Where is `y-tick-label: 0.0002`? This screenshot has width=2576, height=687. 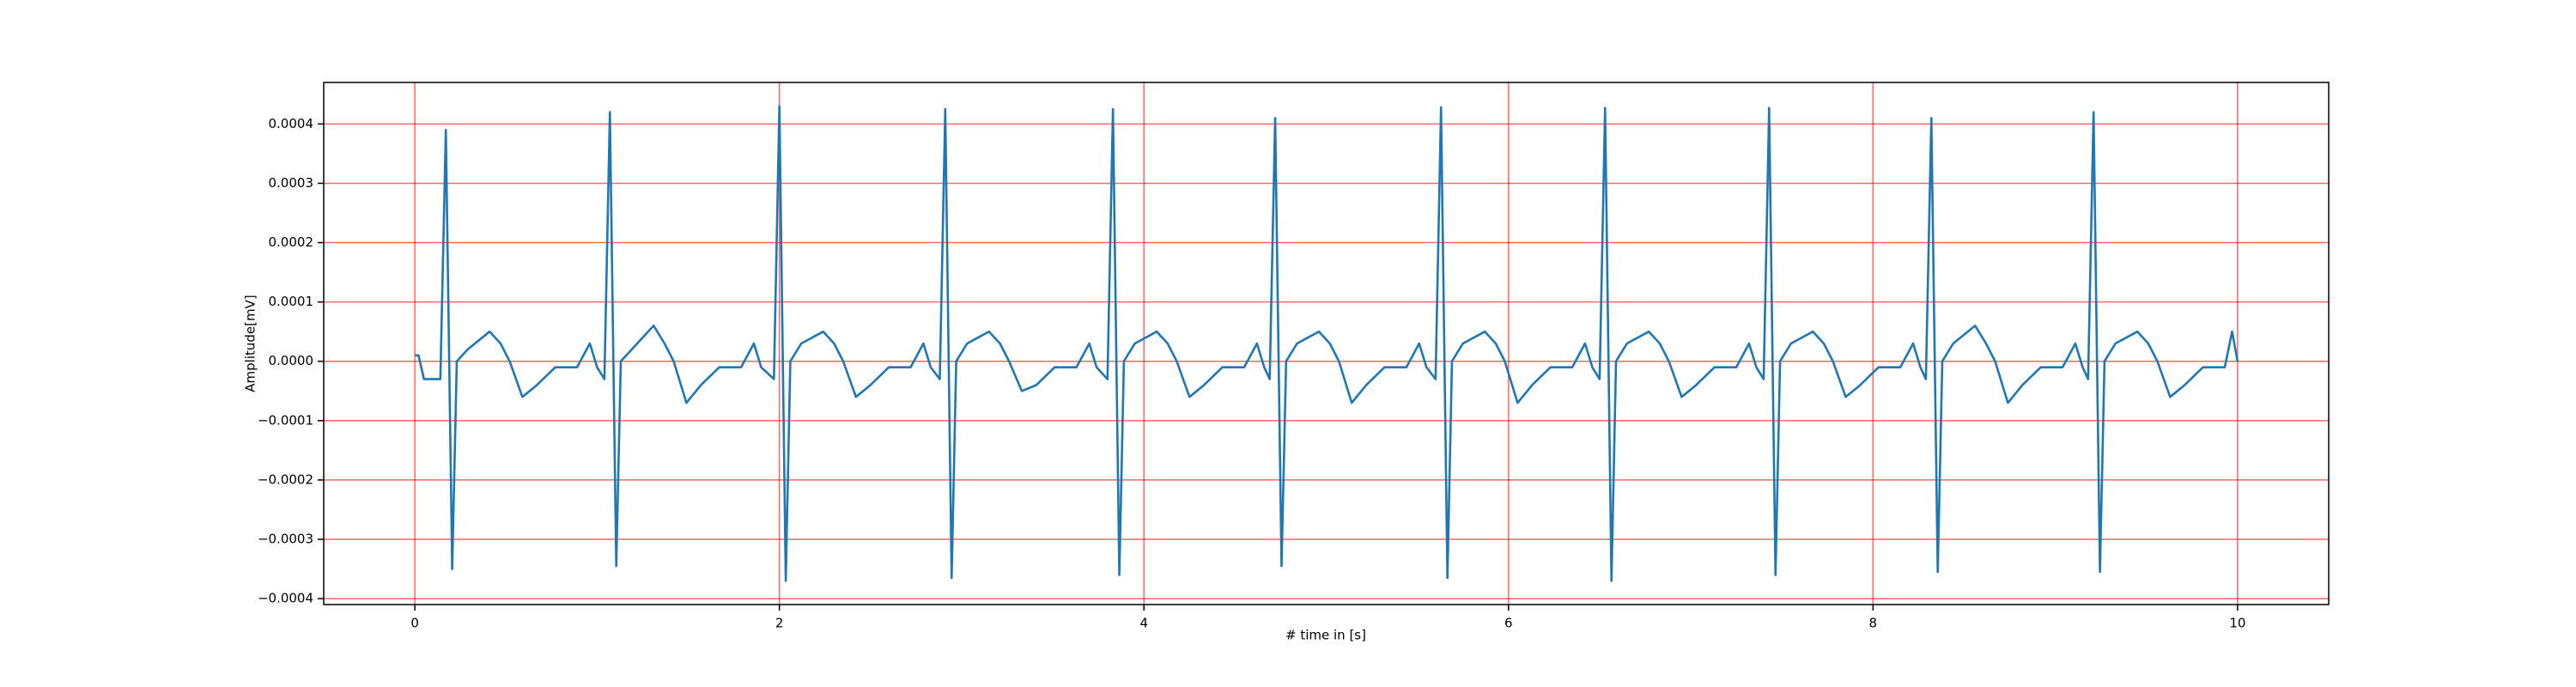 y-tick-label: 0.0002 is located at coordinates (291, 242).